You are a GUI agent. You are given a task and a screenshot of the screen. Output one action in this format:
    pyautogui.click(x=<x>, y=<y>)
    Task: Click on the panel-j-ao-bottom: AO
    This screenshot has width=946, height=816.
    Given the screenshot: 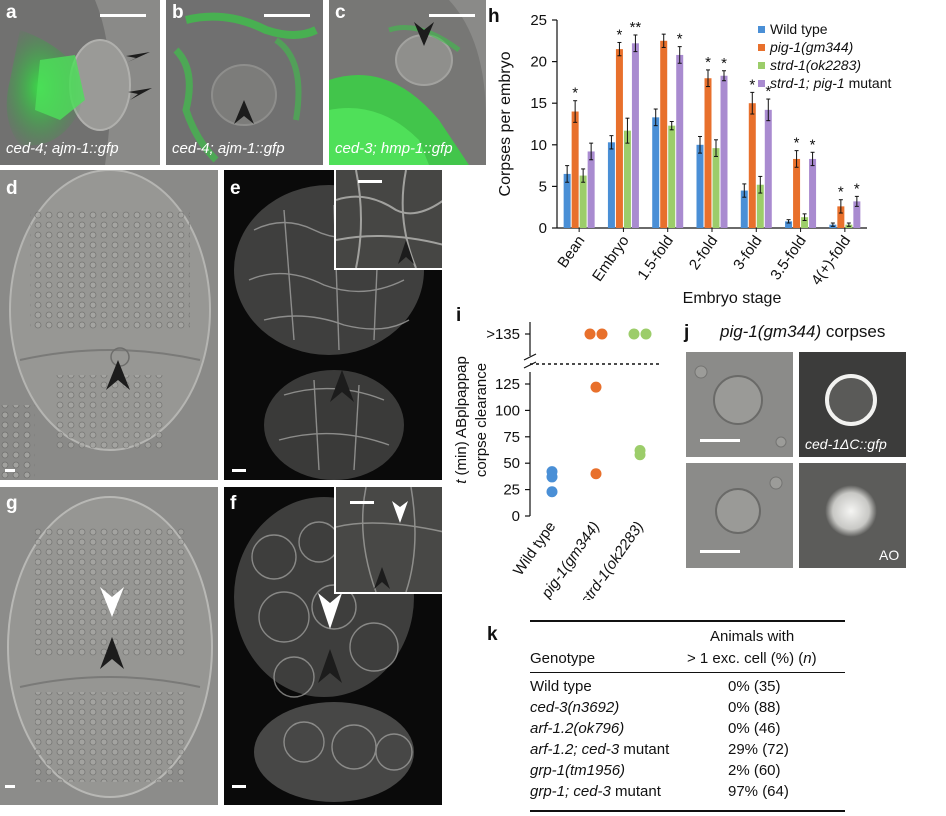 What is the action you would take?
    pyautogui.click(x=852, y=515)
    